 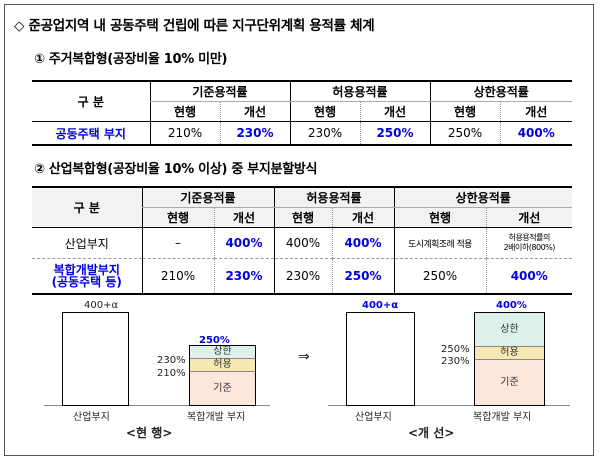 I want to click on row-label-line: 복합개발부지, so click(x=86, y=270).